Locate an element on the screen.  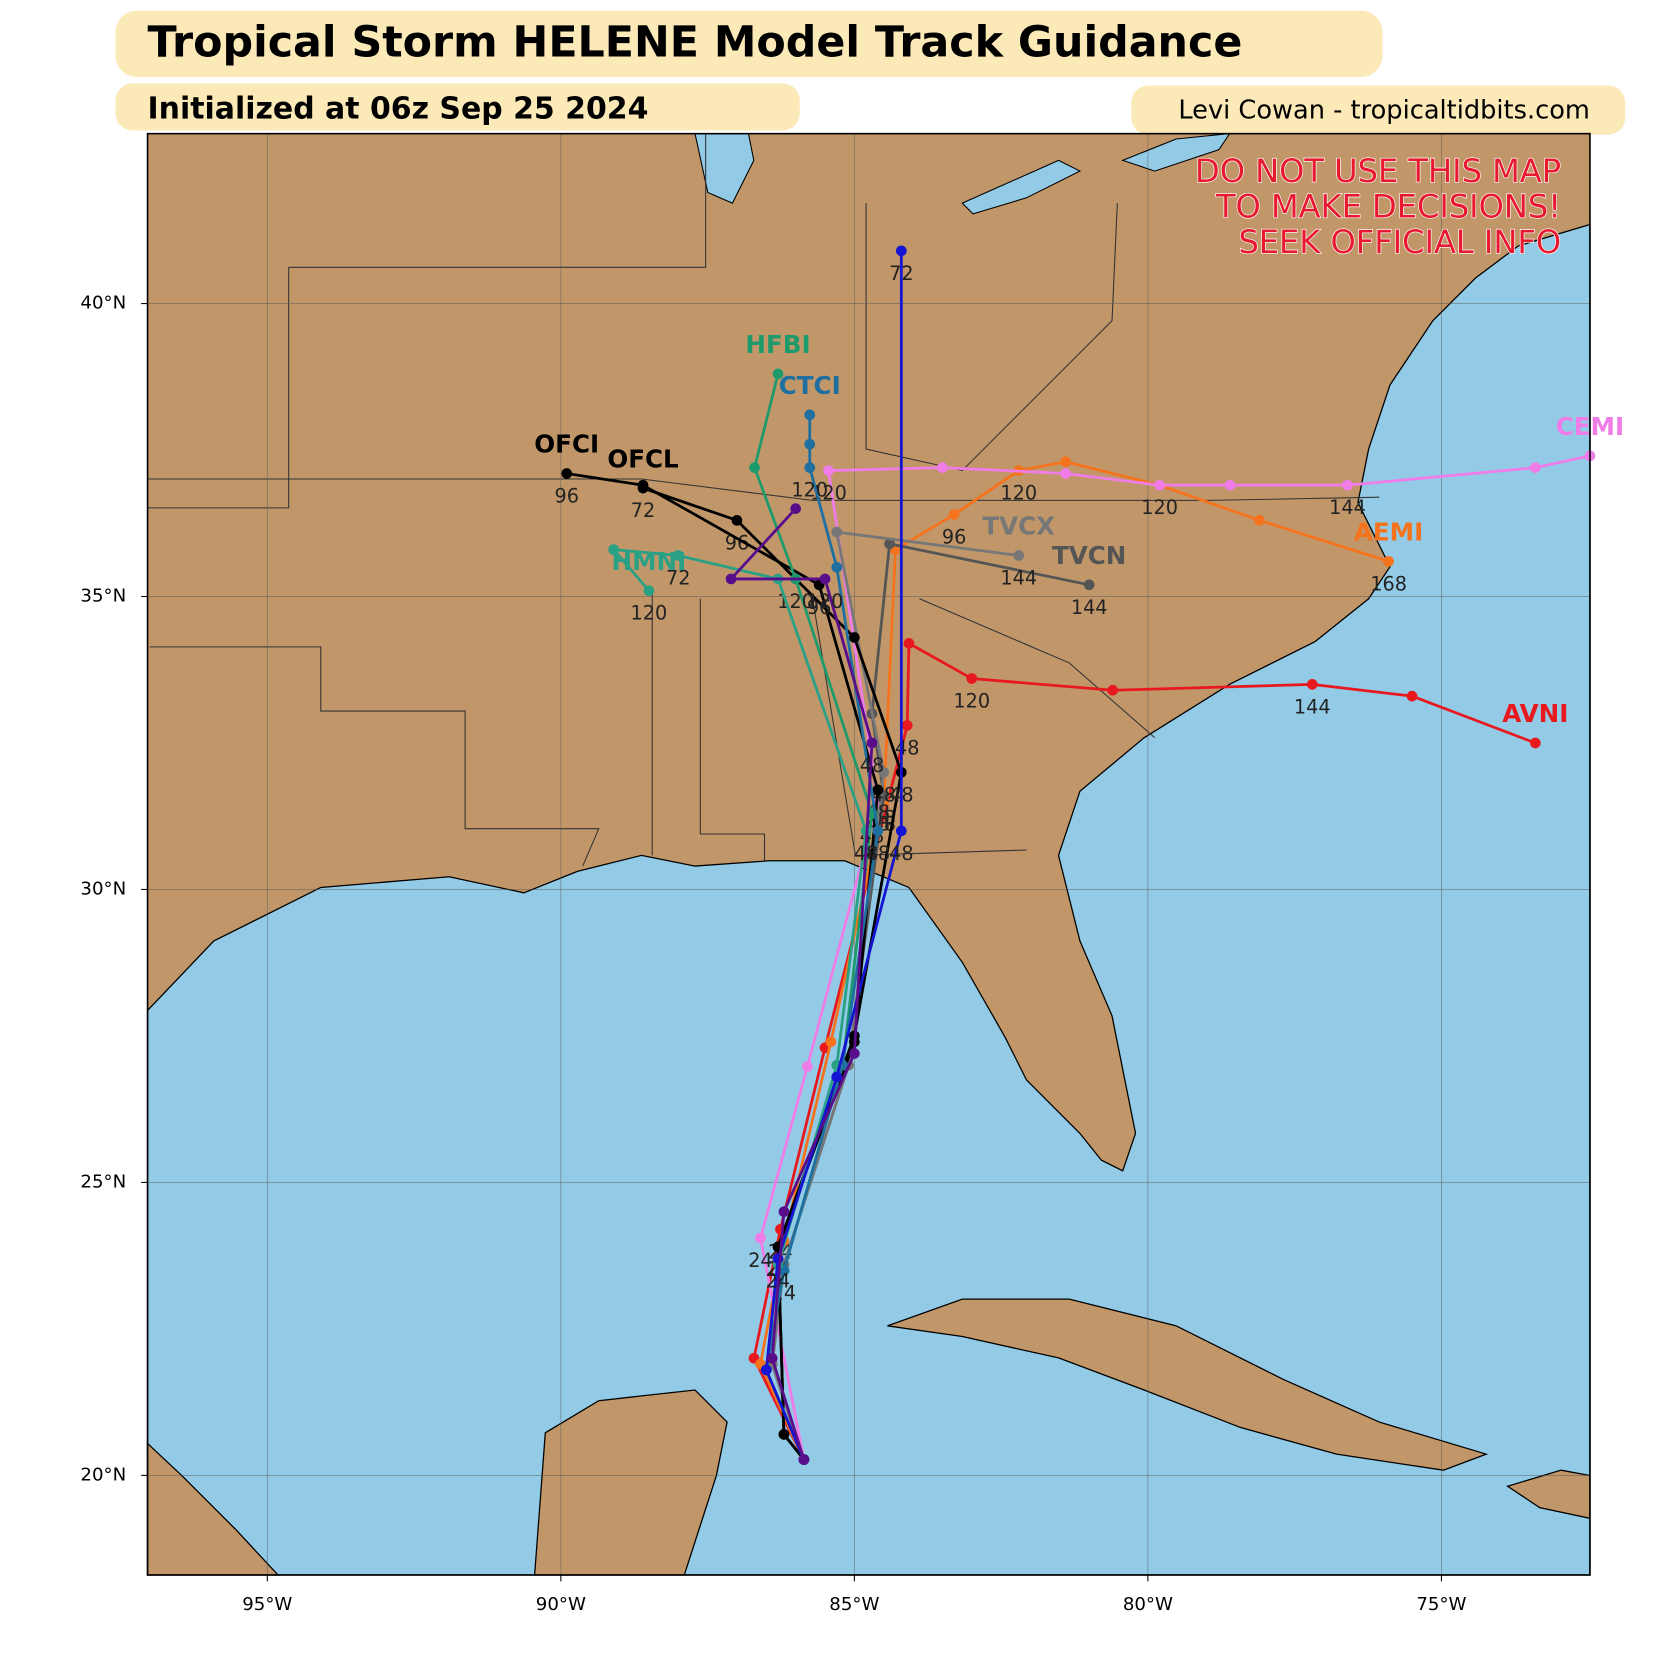
model-name: AVNI is located at coordinates (1535, 713).